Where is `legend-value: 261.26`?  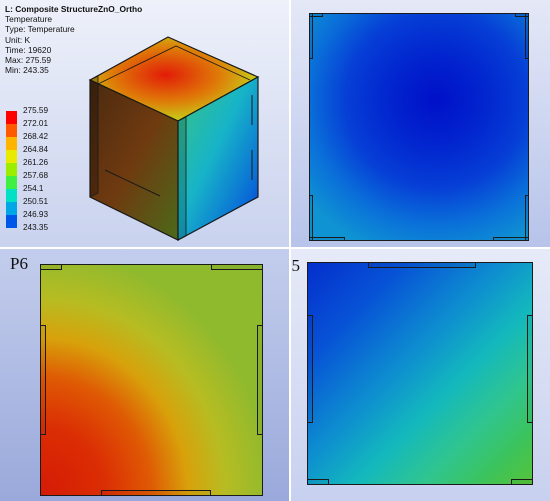
legend-value: 261.26 is located at coordinates (36, 162).